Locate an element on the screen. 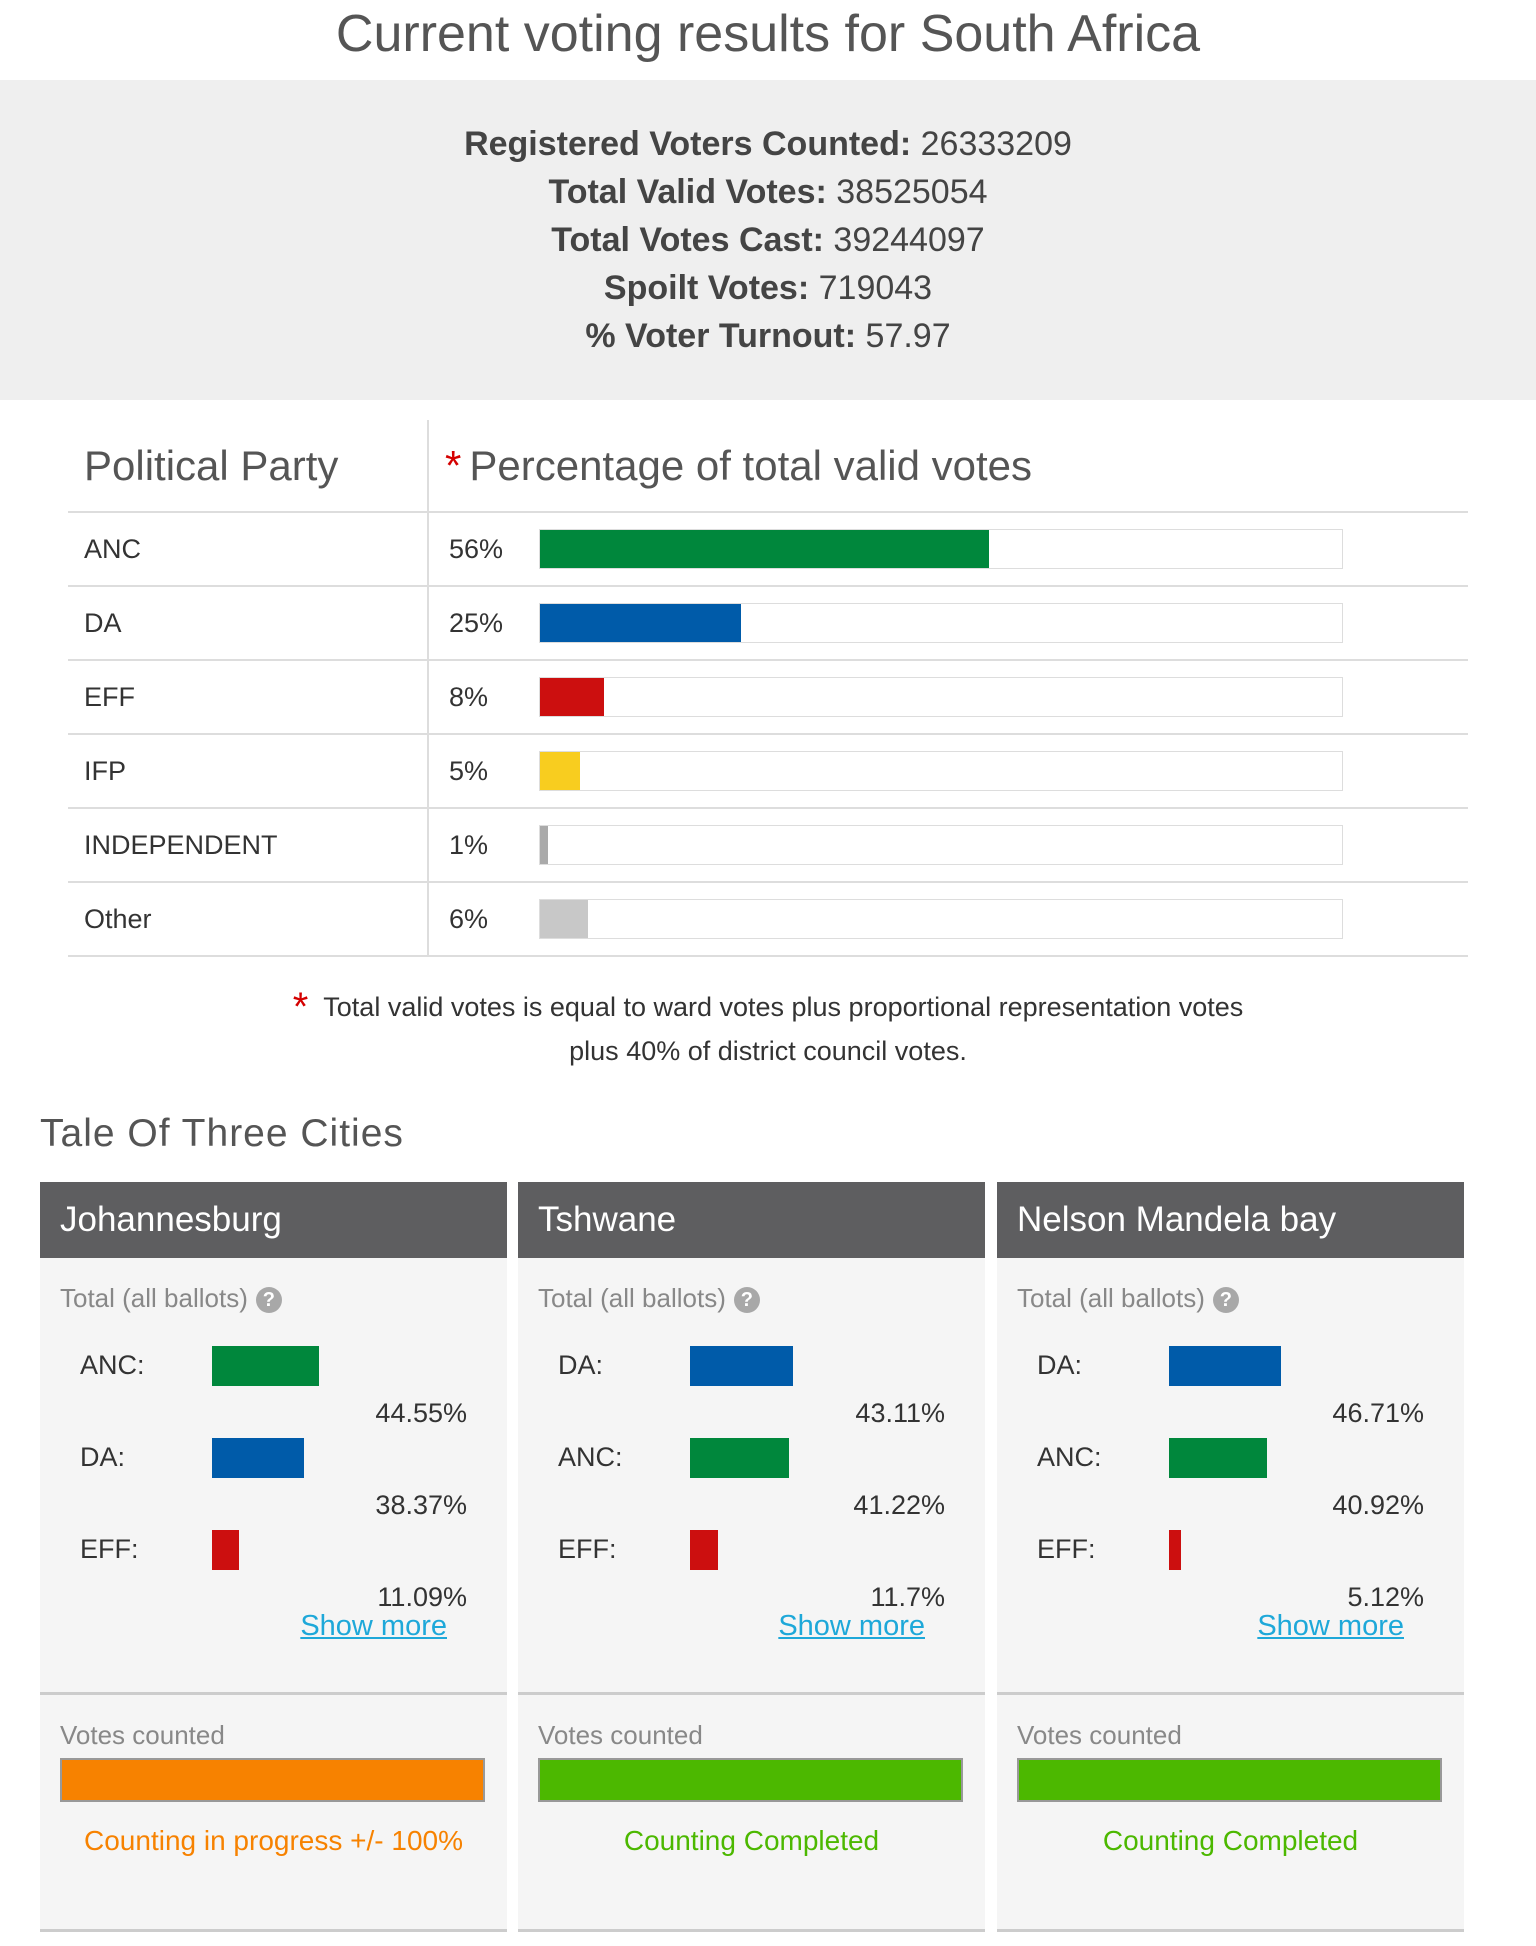 This screenshot has width=1536, height=1946. summary-label: Total Votes Cast: is located at coordinates (687, 240).